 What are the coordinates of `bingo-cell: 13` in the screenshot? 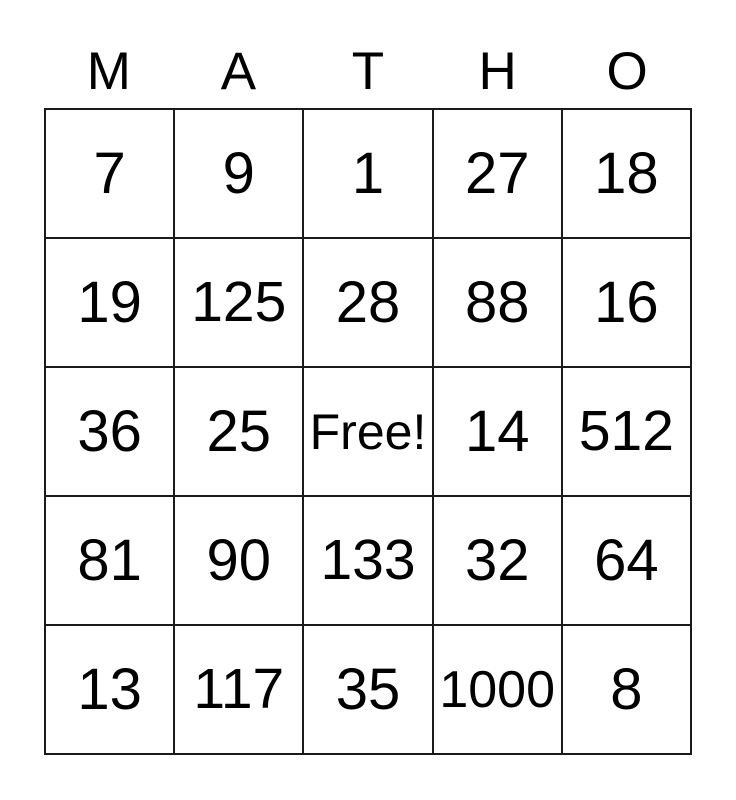 It's located at (111, 690).